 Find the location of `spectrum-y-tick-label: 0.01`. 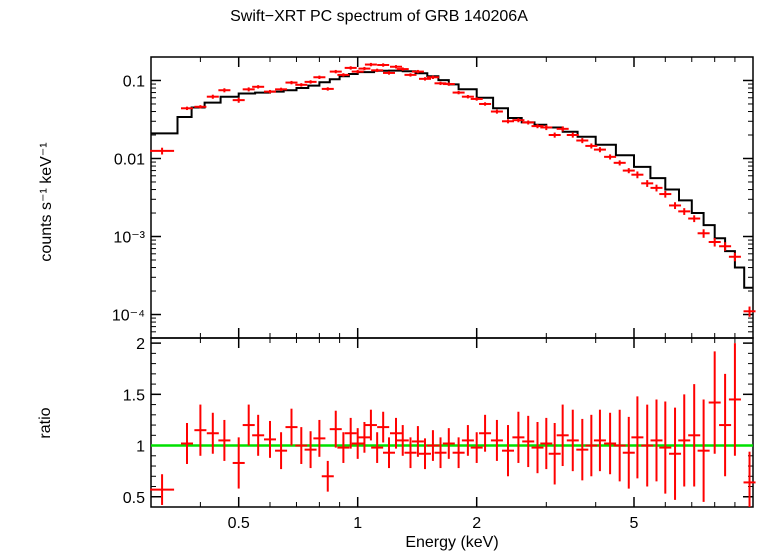

spectrum-y-tick-label: 0.01 is located at coordinates (129, 159).